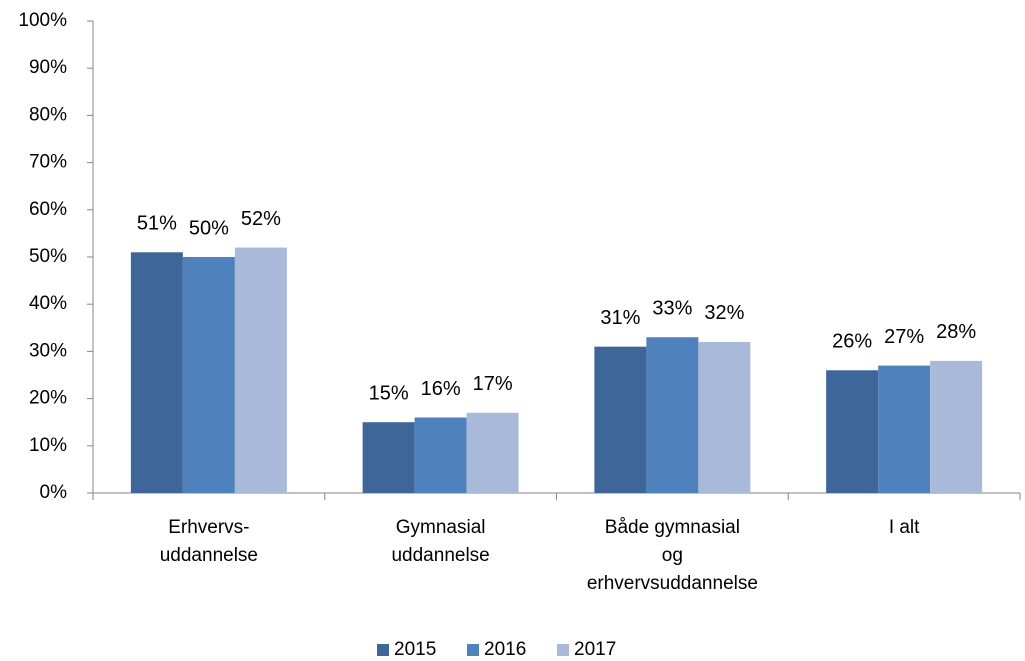  Describe the element at coordinates (208, 527) in the screenshot. I see `x-tick-label: Erhvervs-` at that location.